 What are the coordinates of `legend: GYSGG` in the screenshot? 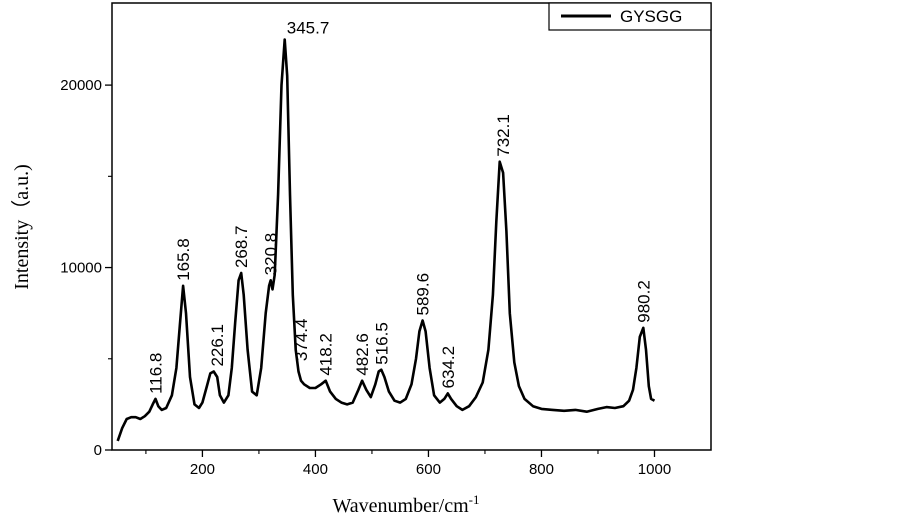 It's located at (630, 16).